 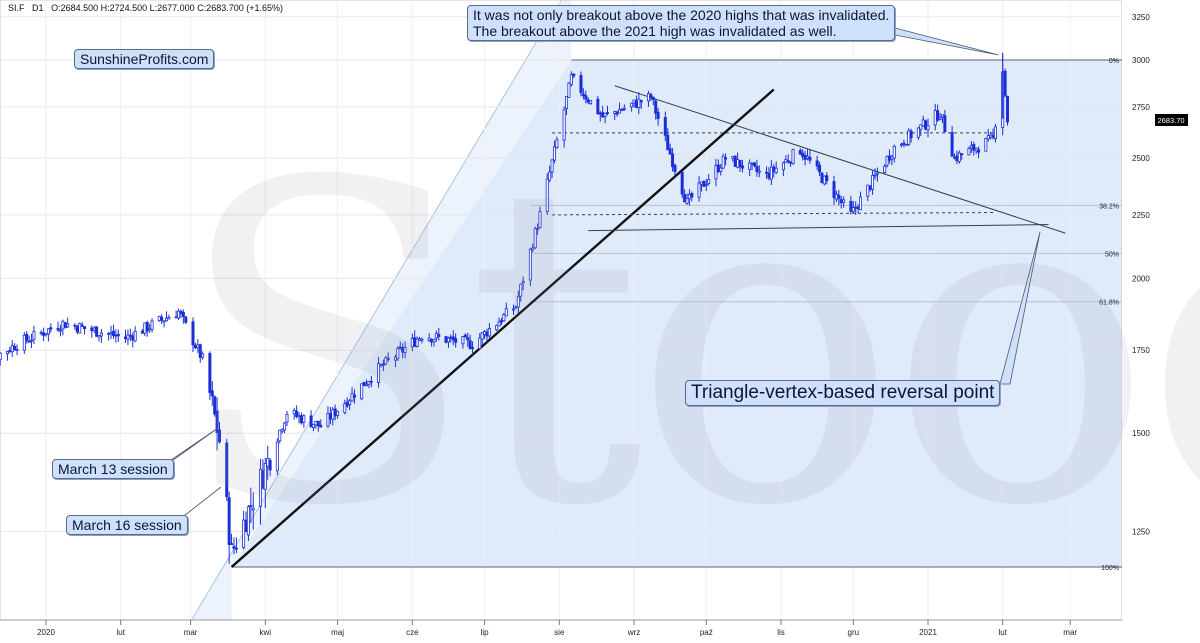 I want to click on ticker-label: SI.F, so click(x=16, y=8).